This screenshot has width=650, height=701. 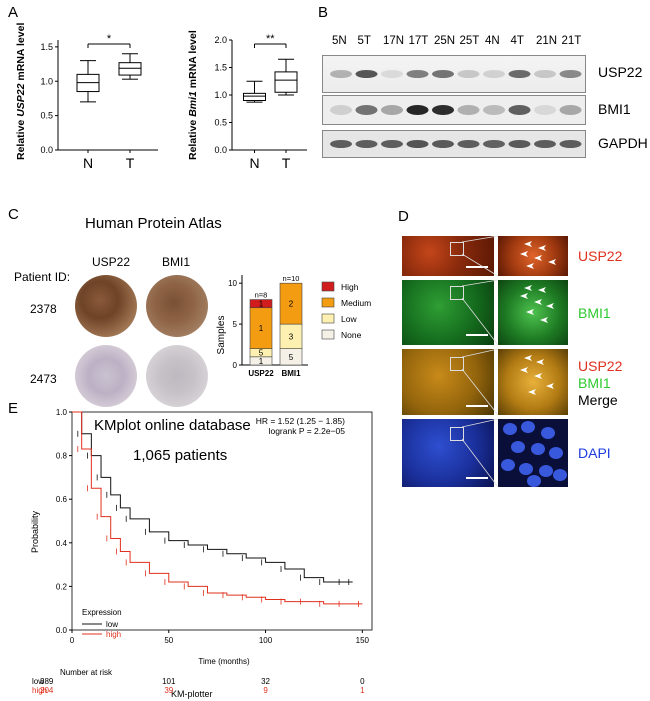 I want to click on if-bmi1-overview, so click(x=448, y=312).